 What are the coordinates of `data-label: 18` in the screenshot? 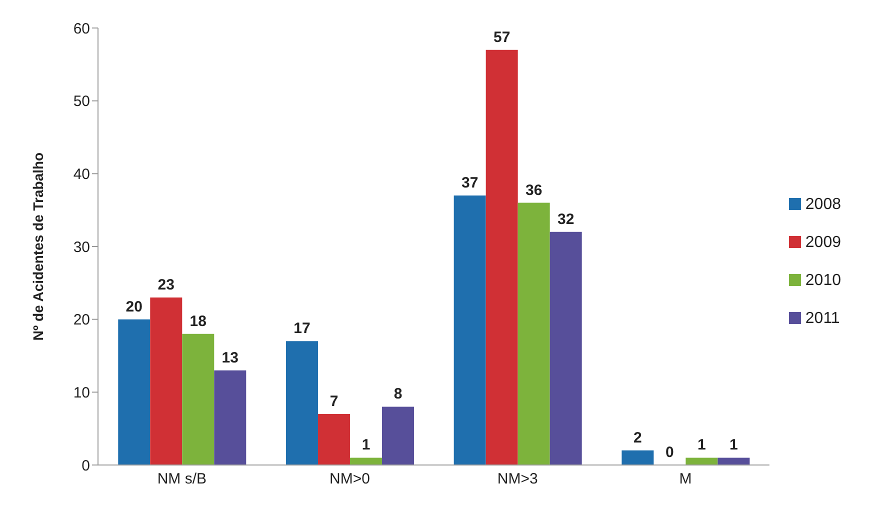 It's located at (198, 321).